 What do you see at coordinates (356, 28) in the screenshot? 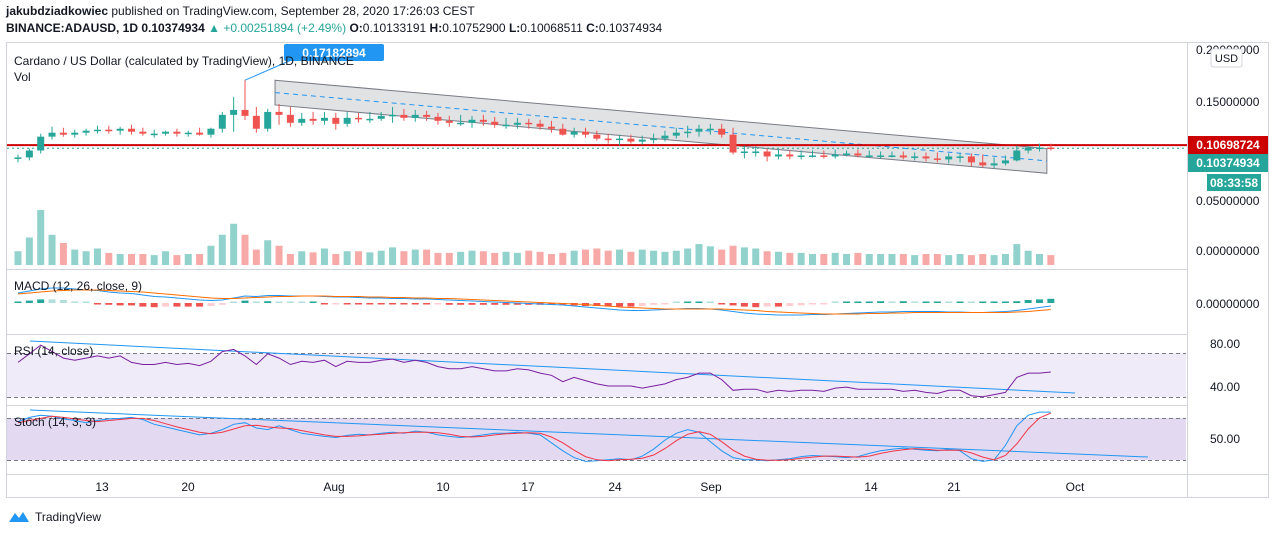
I see `open-label: O:` at bounding box center [356, 28].